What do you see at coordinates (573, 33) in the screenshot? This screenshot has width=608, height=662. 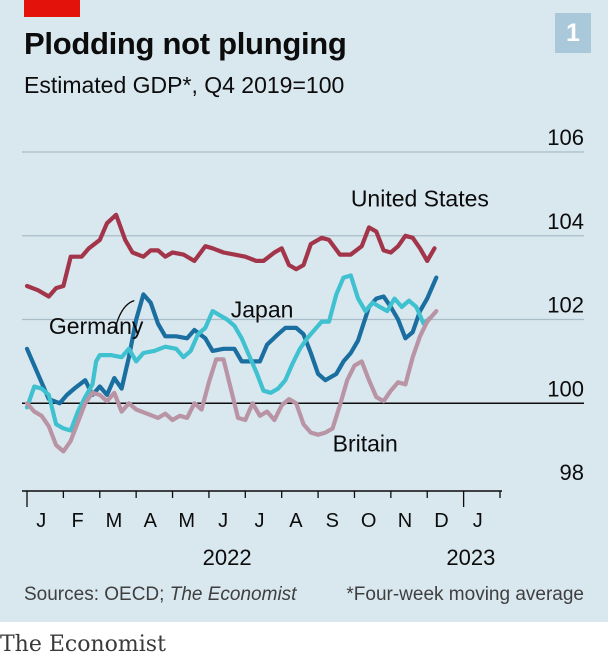 I see `chart-number-badge: 1` at bounding box center [573, 33].